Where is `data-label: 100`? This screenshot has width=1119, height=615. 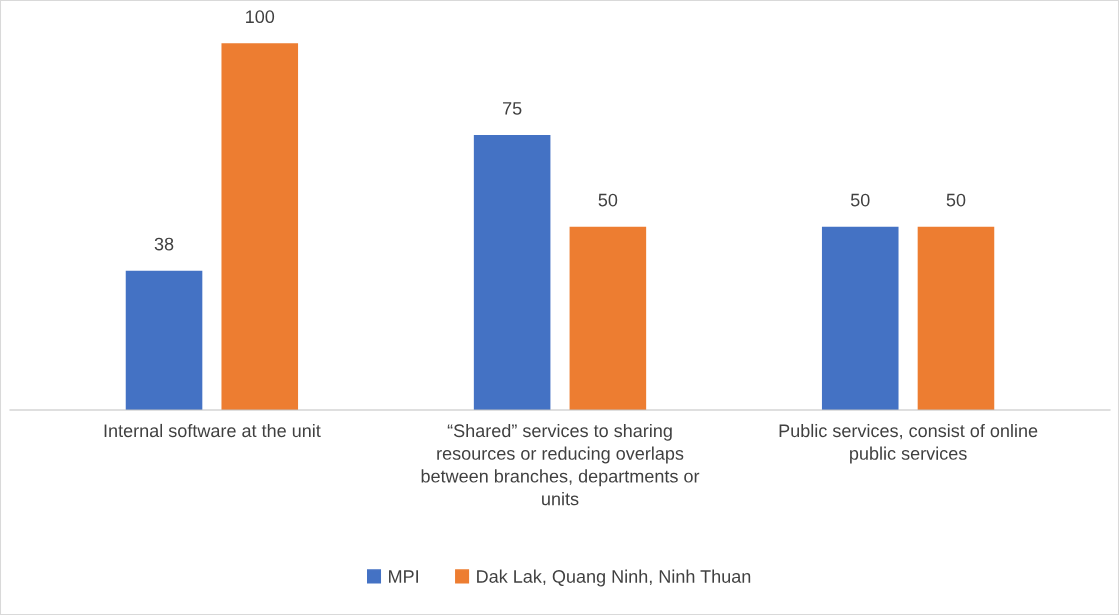
data-label: 100 is located at coordinates (260, 17).